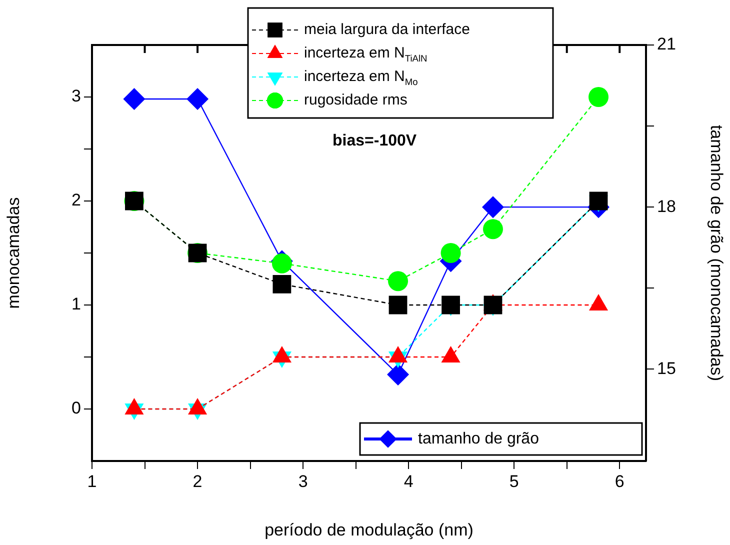 Image resolution: width=730 pixels, height=545 pixels. I want to click on y-axis-title: monocamadas, so click(13, 253).